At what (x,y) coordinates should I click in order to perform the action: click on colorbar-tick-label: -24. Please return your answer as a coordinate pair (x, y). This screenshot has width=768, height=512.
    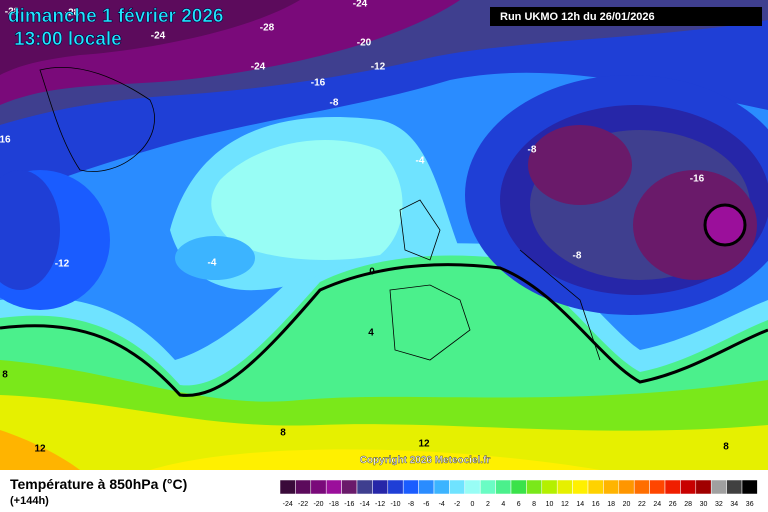
    Looking at the image, I should click on (288, 504).